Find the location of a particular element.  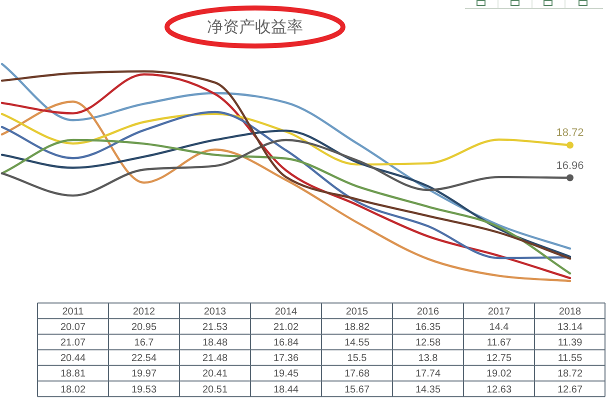

x-tick-label: 2012 is located at coordinates (144, 312).